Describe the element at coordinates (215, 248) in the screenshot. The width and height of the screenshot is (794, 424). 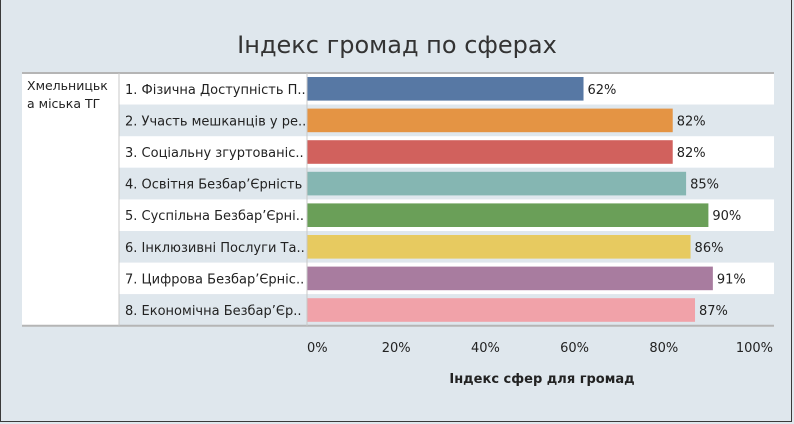
I see `category-label: 6. Інклюзивні Послуги Та..` at that location.